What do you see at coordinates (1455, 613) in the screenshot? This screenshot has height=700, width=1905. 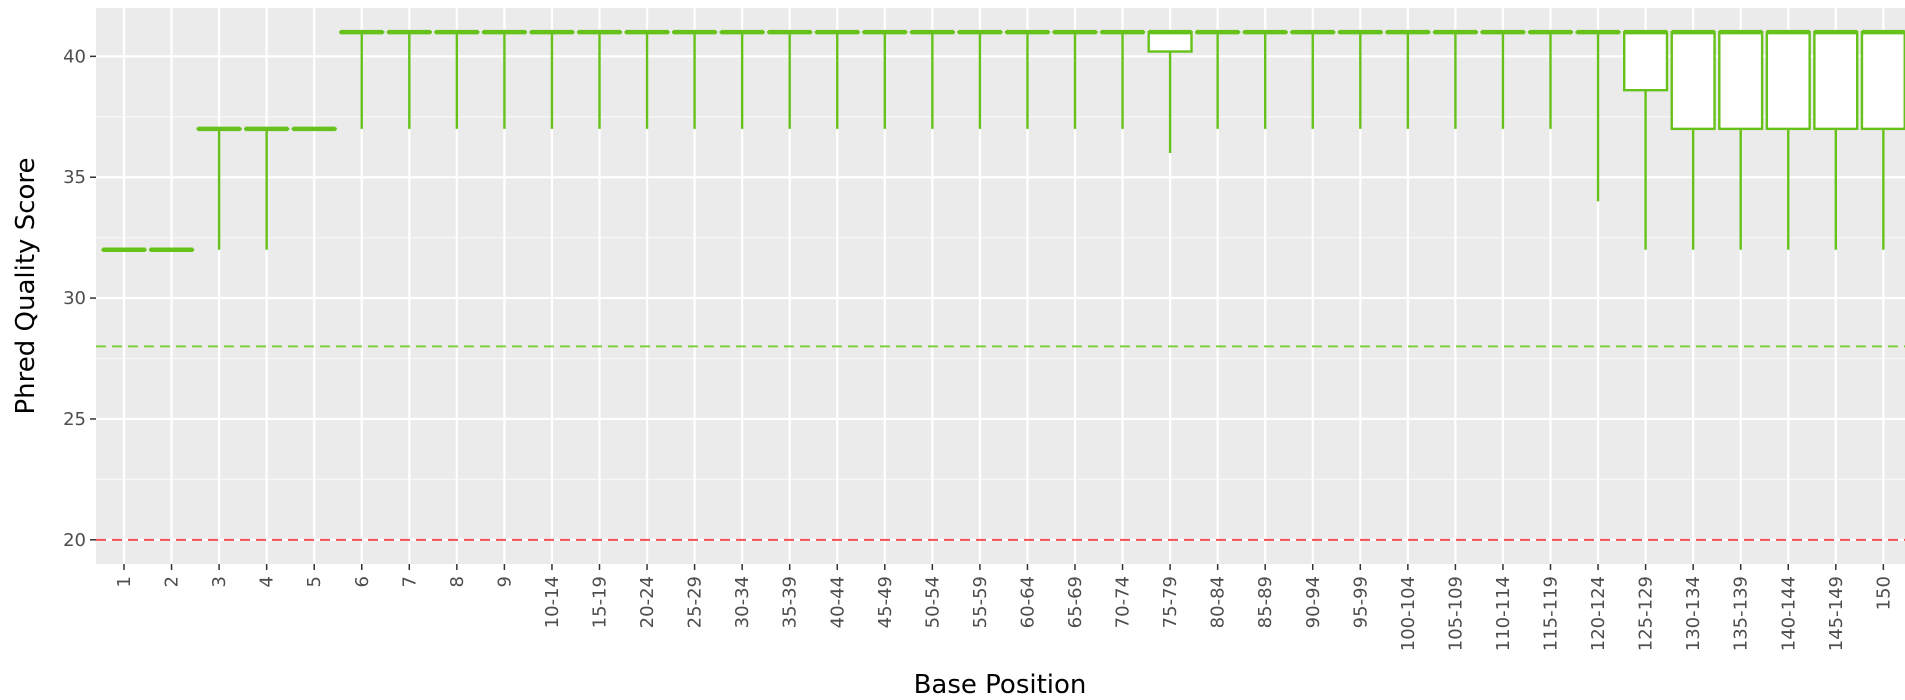 I see `x-tick-label: 105-109` at bounding box center [1455, 613].